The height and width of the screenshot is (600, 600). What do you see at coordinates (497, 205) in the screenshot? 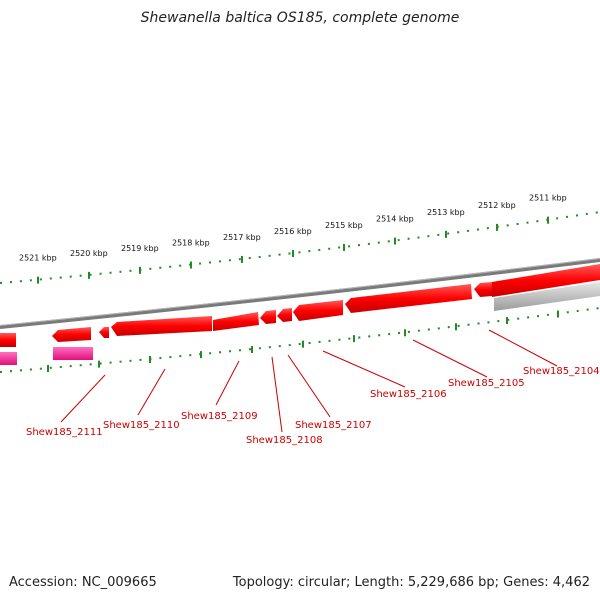
I see `scale-label: 2512 kbp` at bounding box center [497, 205].